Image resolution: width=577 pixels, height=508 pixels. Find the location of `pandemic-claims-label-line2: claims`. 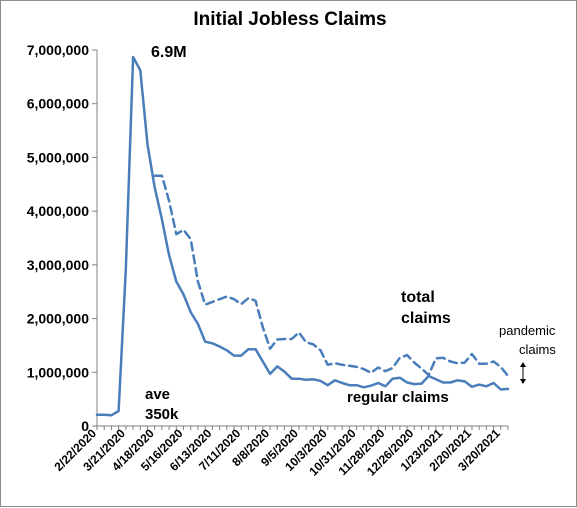

pandemic-claims-label-line2: claims is located at coordinates (537, 349).